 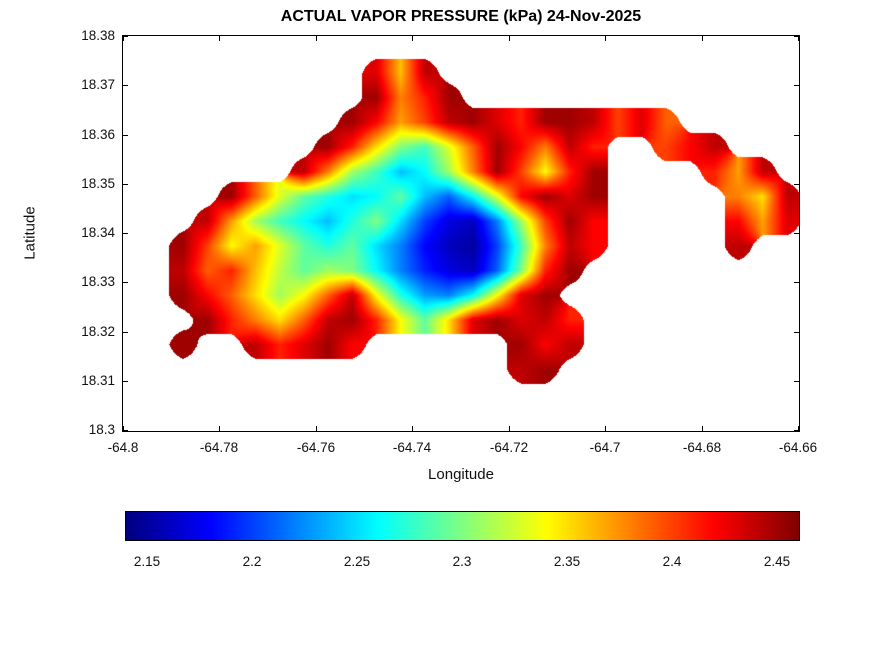 What do you see at coordinates (98, 281) in the screenshot?
I see `y-tick-label: 18.33` at bounding box center [98, 281].